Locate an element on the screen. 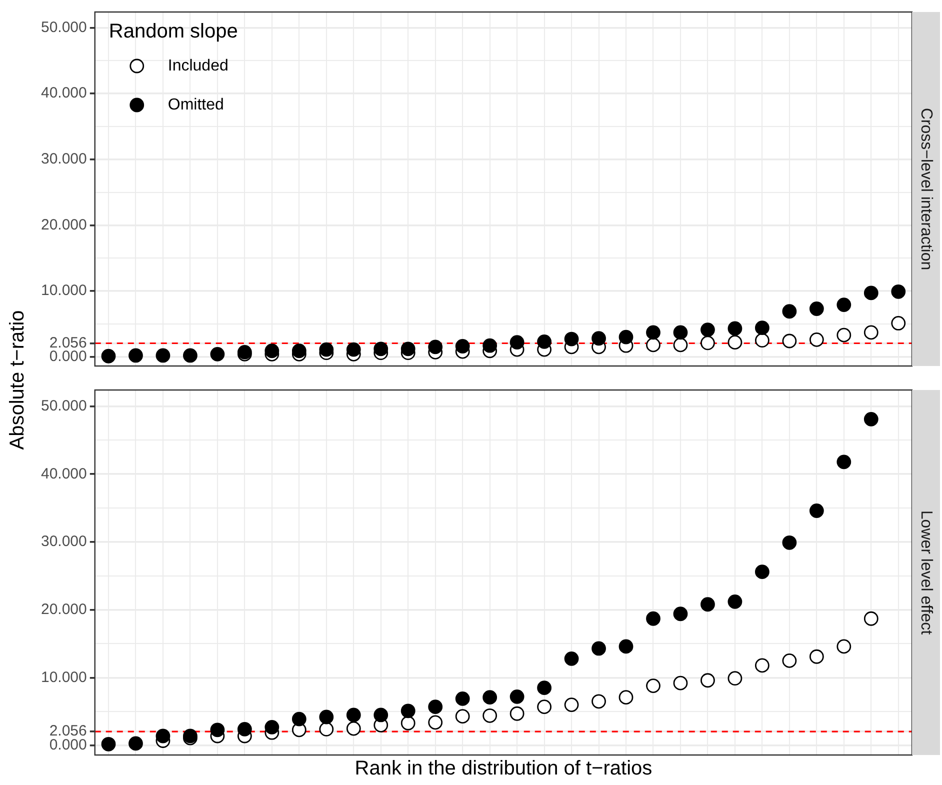  legend-title: Random slope is located at coordinates (173, 31).